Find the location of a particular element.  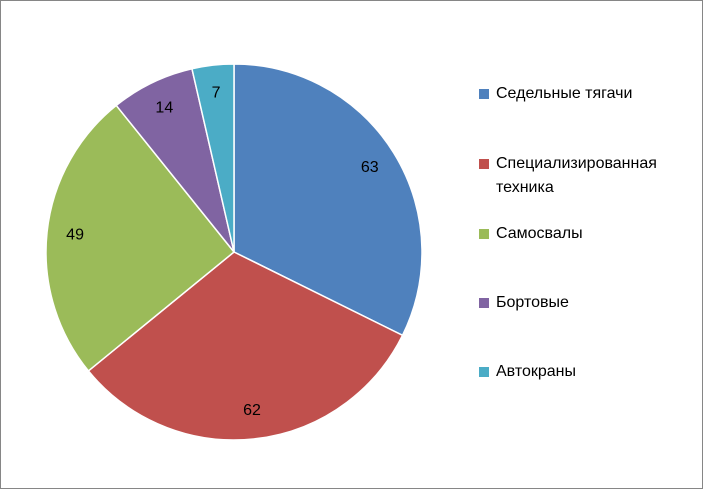

data-label: 7 is located at coordinates (216, 92).